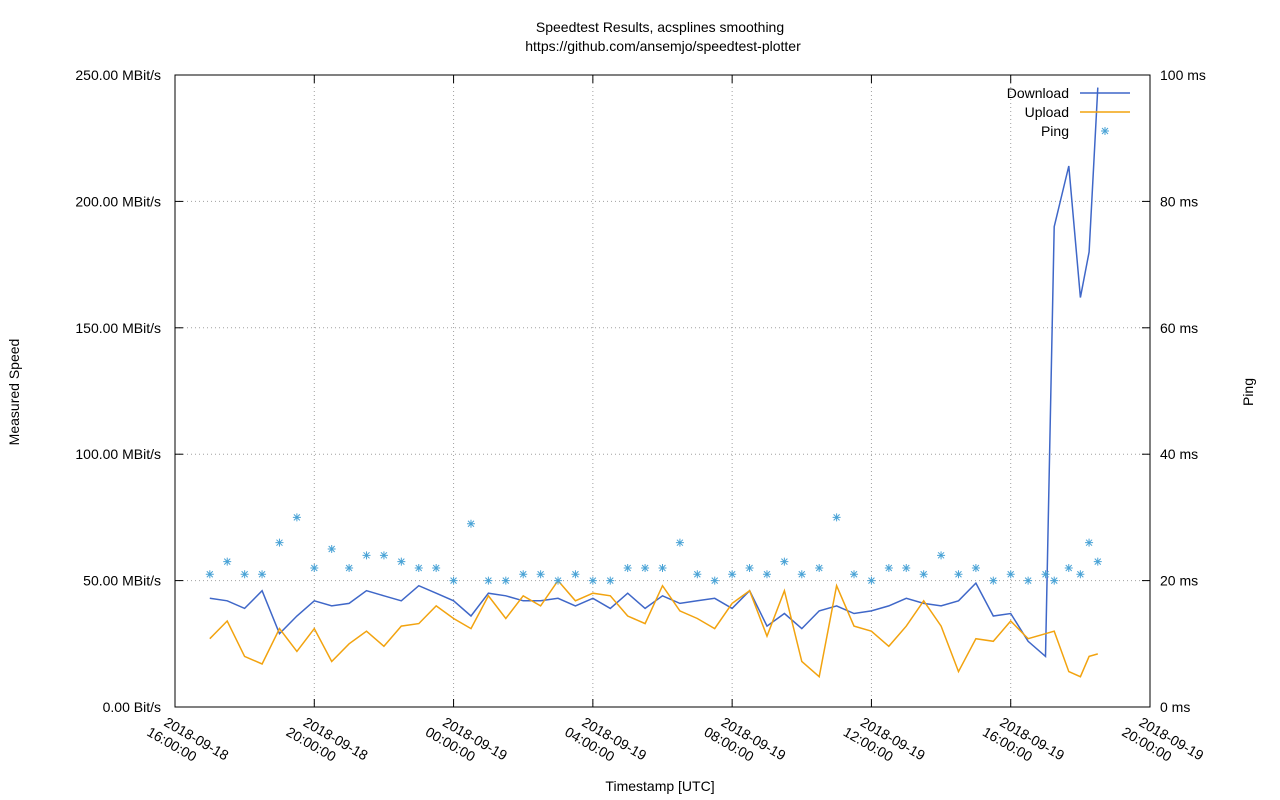  I want to click on y2-tick-label: 60 ms, so click(1179, 328).